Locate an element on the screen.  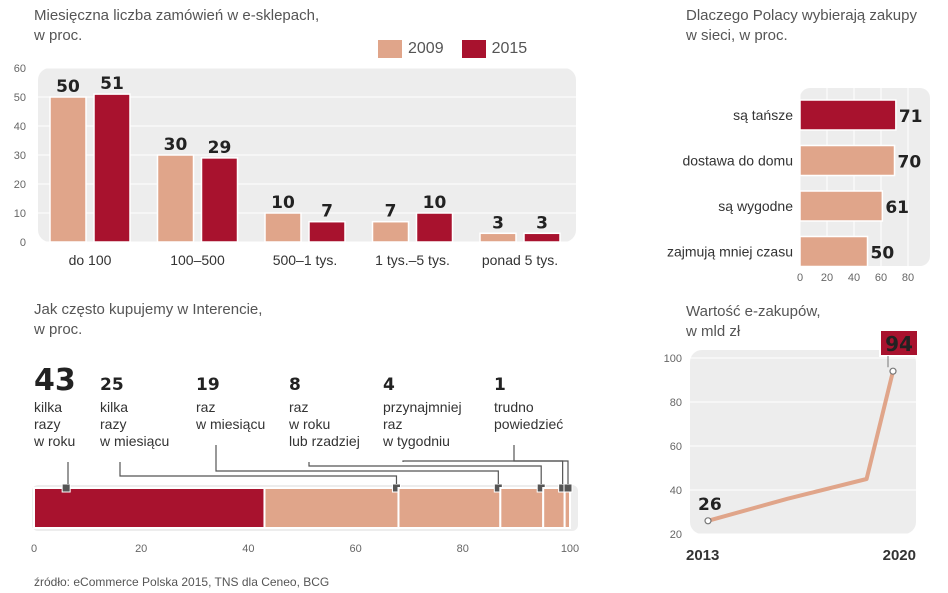
frequency-category-label: przynajmniej is located at coordinates (422, 407).